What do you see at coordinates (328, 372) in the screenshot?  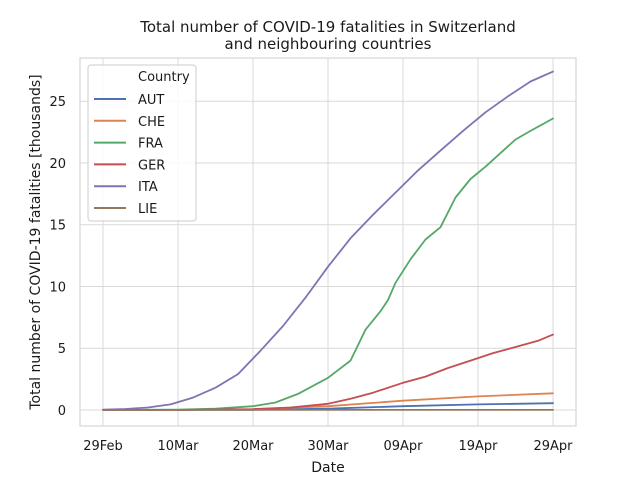 I see `series-line-ger` at bounding box center [328, 372].